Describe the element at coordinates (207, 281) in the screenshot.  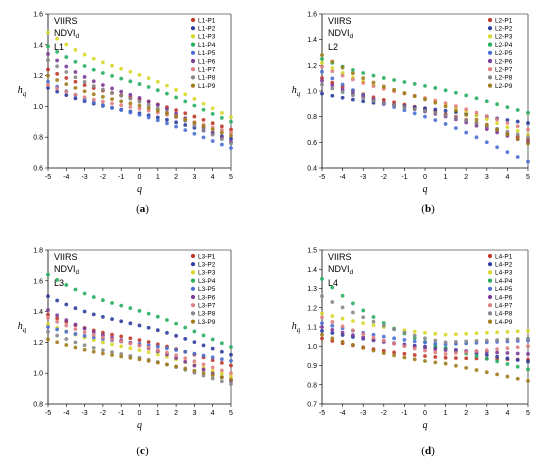
I see `legend-label: L3-P4` at that location.